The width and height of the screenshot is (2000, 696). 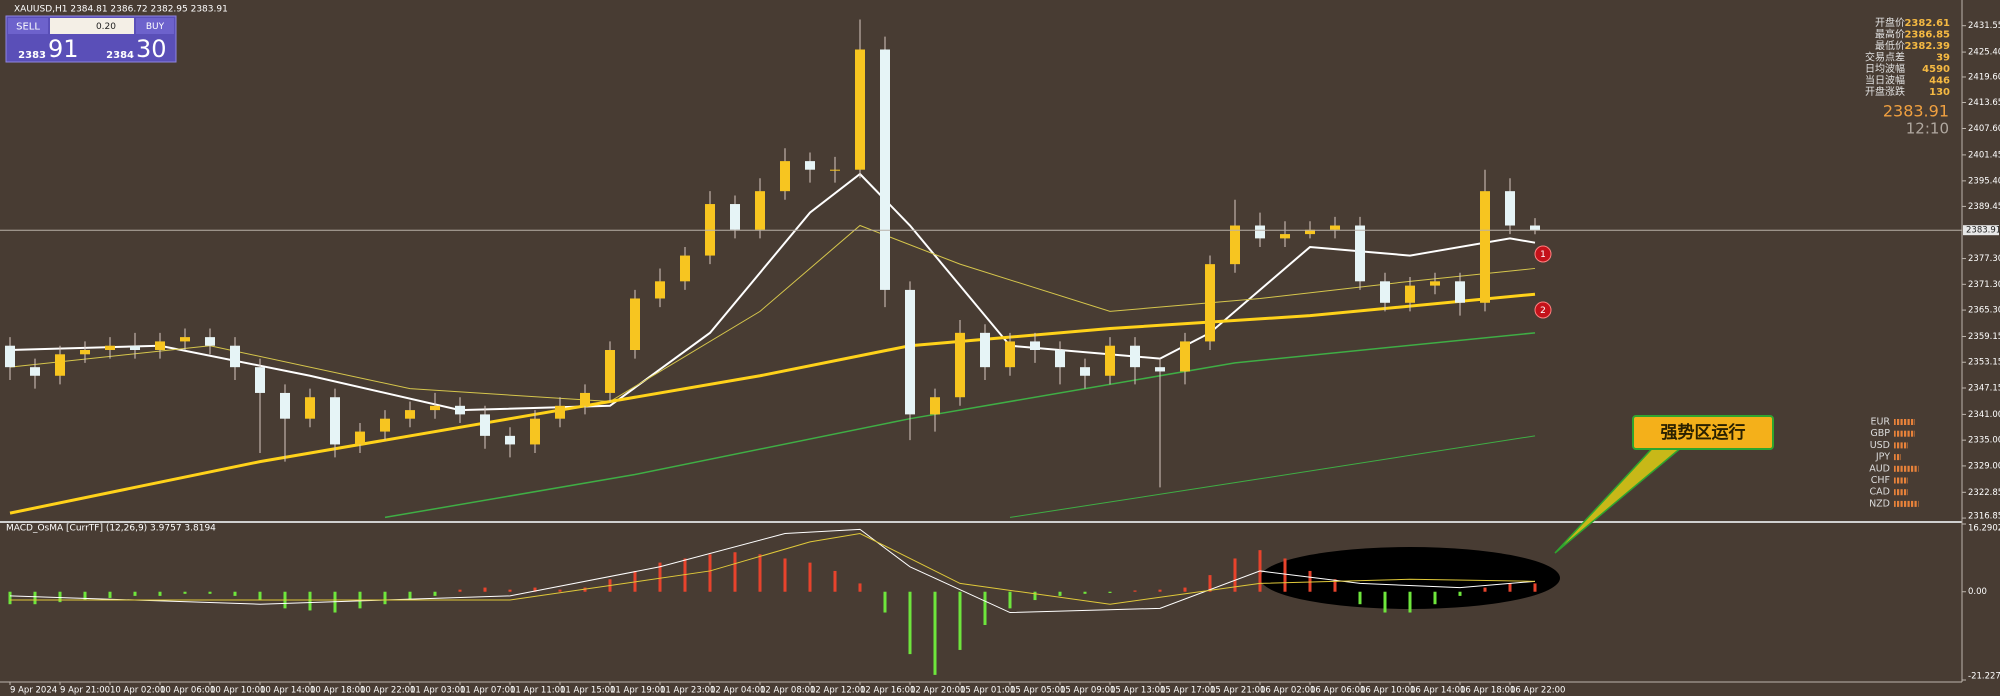 What do you see at coordinates (1880, 422) in the screenshot?
I see `currency-label: EUR` at bounding box center [1880, 422].